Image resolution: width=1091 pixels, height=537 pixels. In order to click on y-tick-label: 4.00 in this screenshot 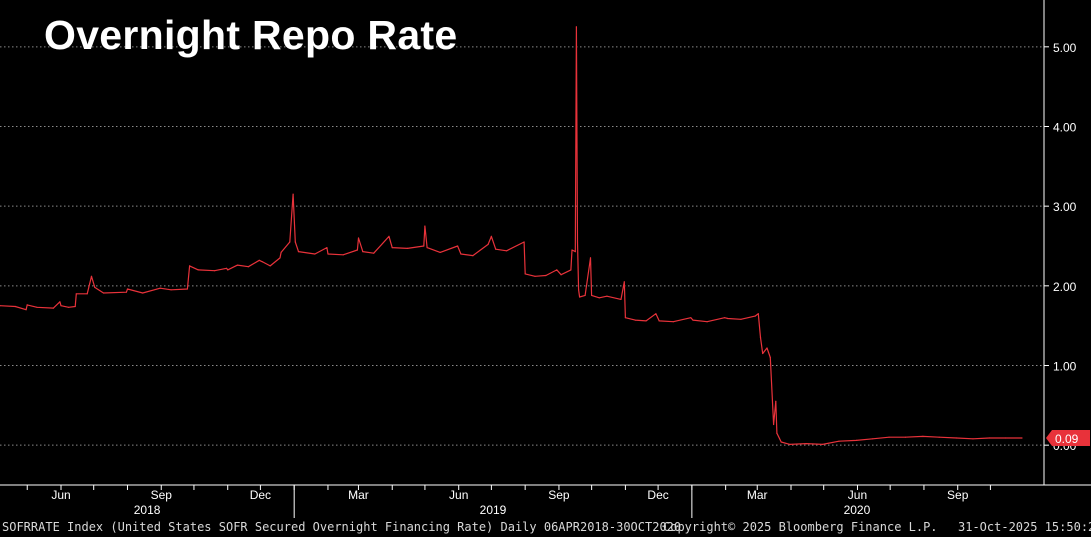, I will do `click(1065, 127)`.